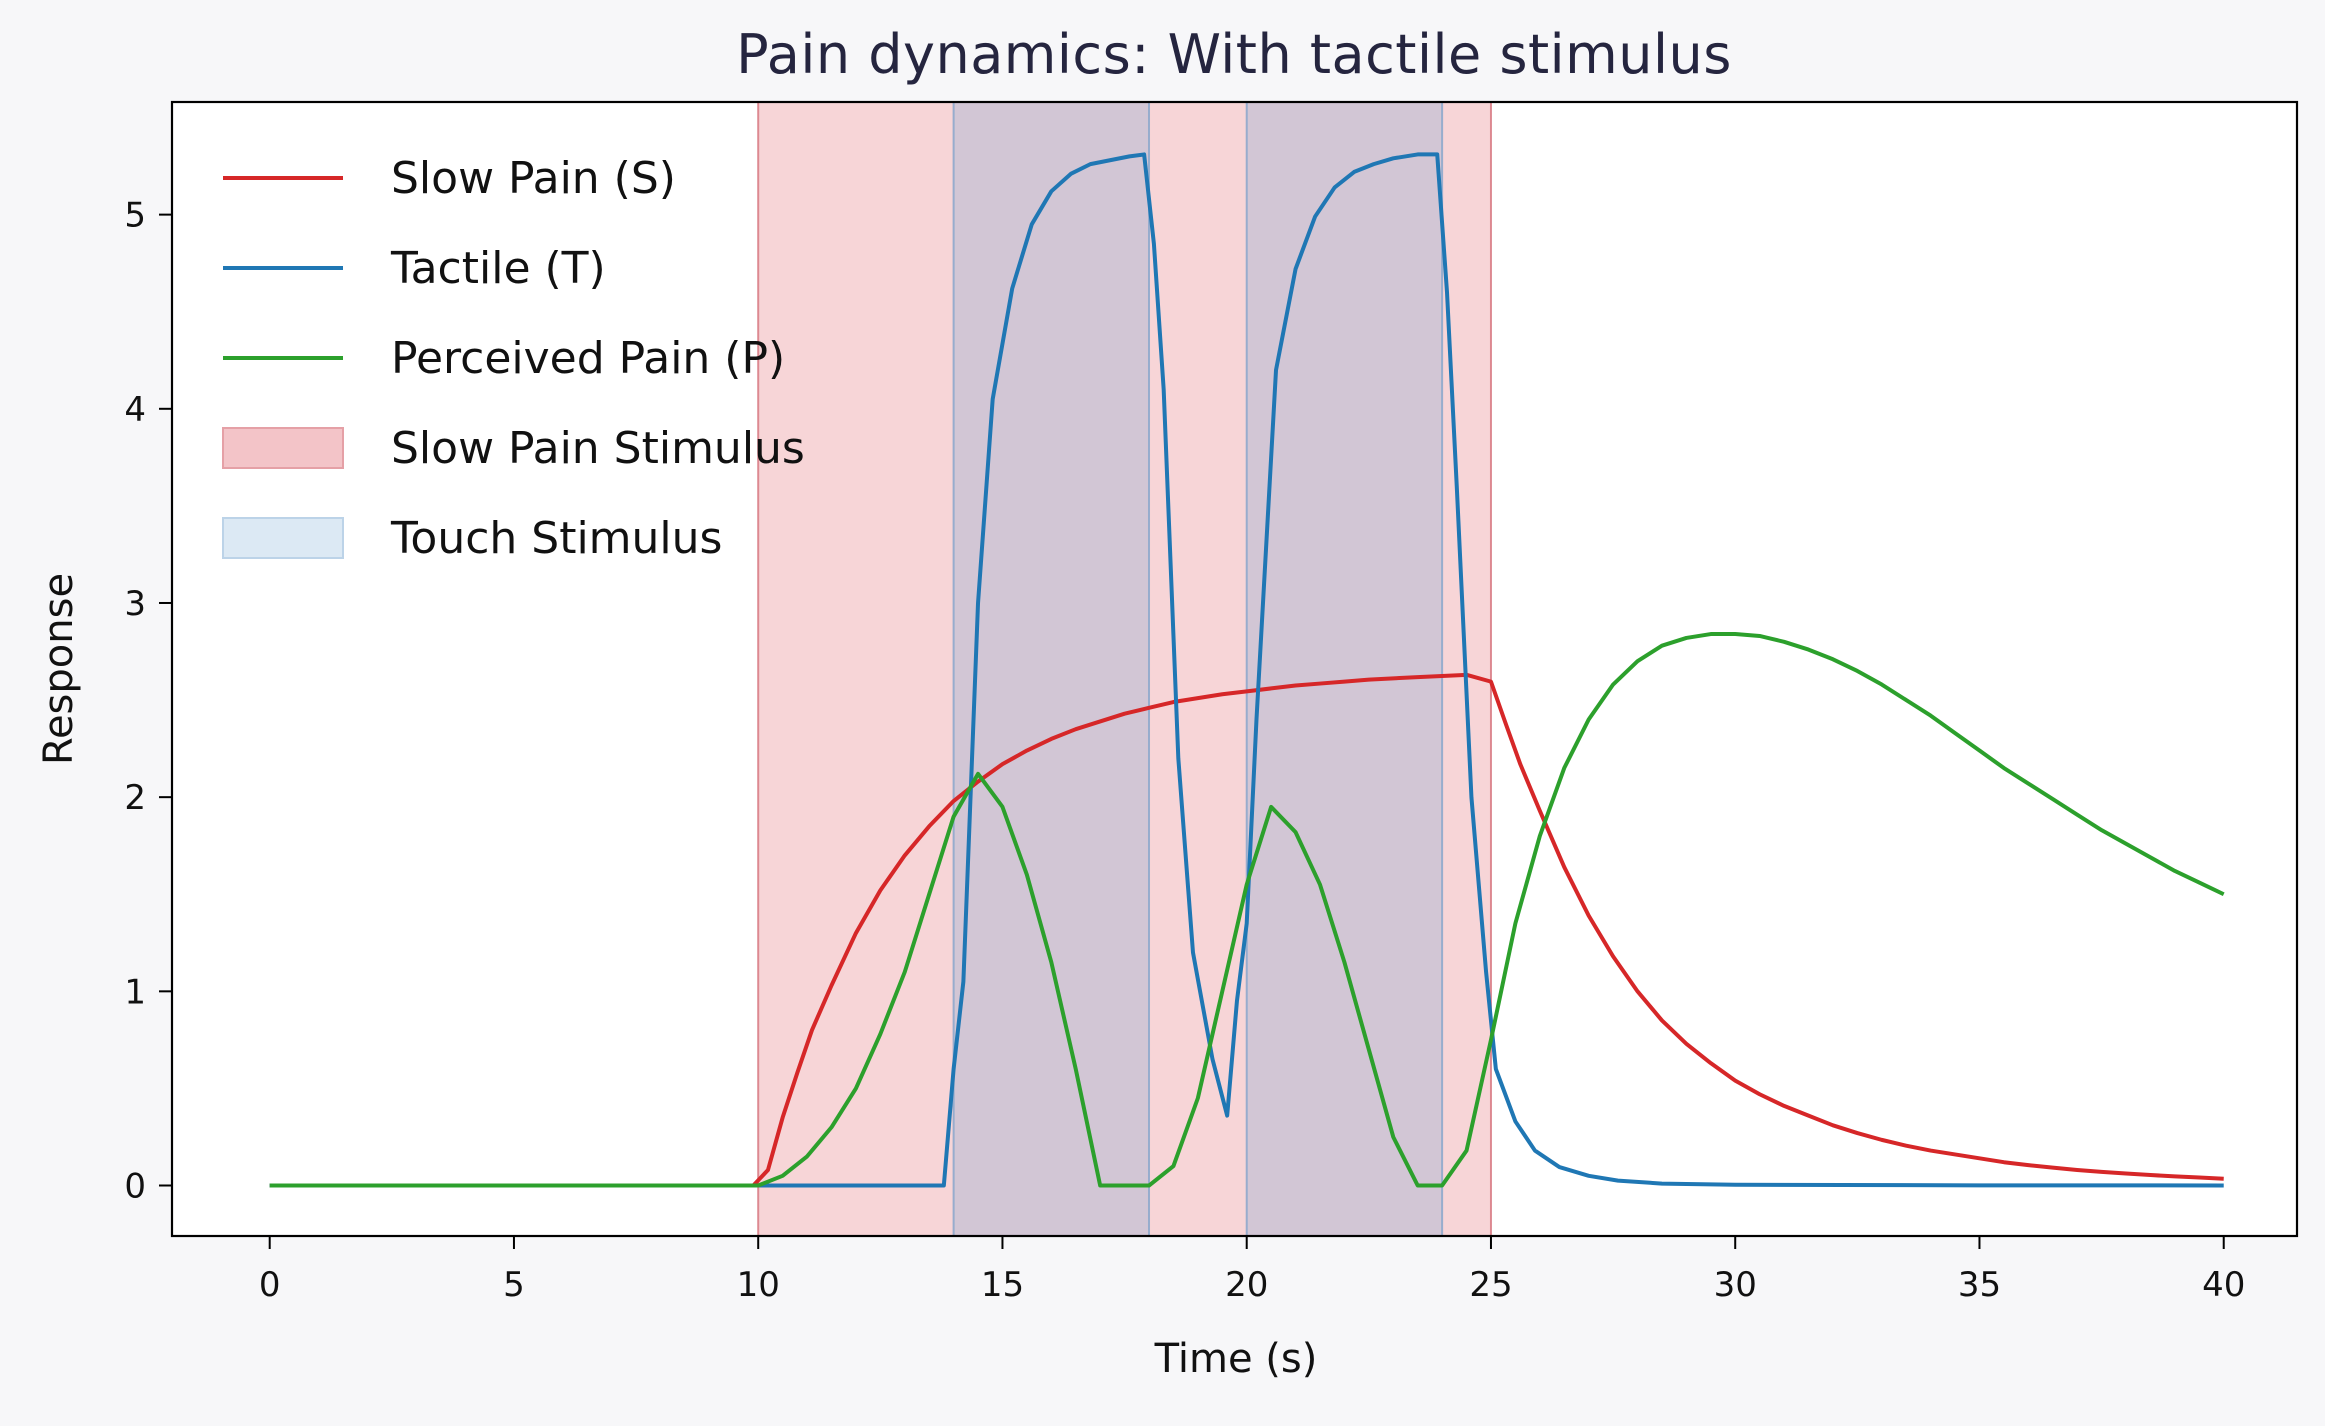  I want to click on y-axis-ticks: 0 1 2 3 4 5, so click(148, 701).